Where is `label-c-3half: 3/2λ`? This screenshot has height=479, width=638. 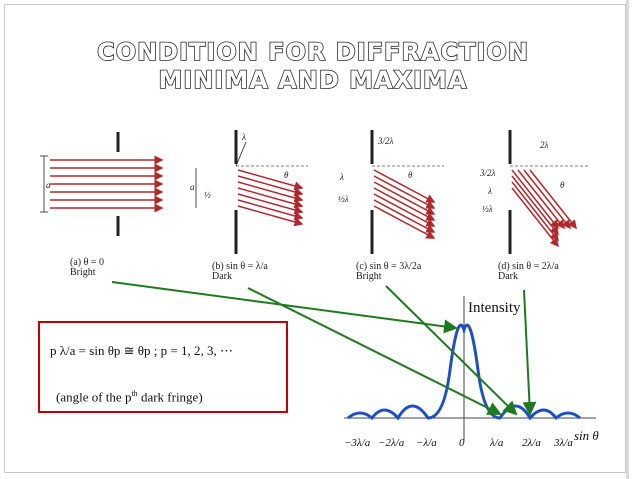
label-c-3half: 3/2λ is located at coordinates (385, 141).